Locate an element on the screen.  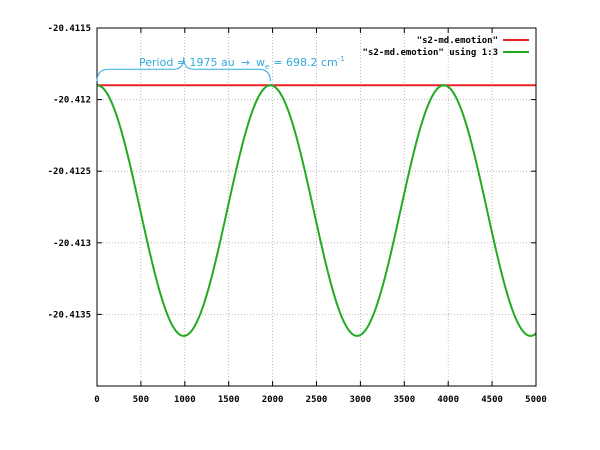
x-tick-label: 2000 is located at coordinates (273, 400).